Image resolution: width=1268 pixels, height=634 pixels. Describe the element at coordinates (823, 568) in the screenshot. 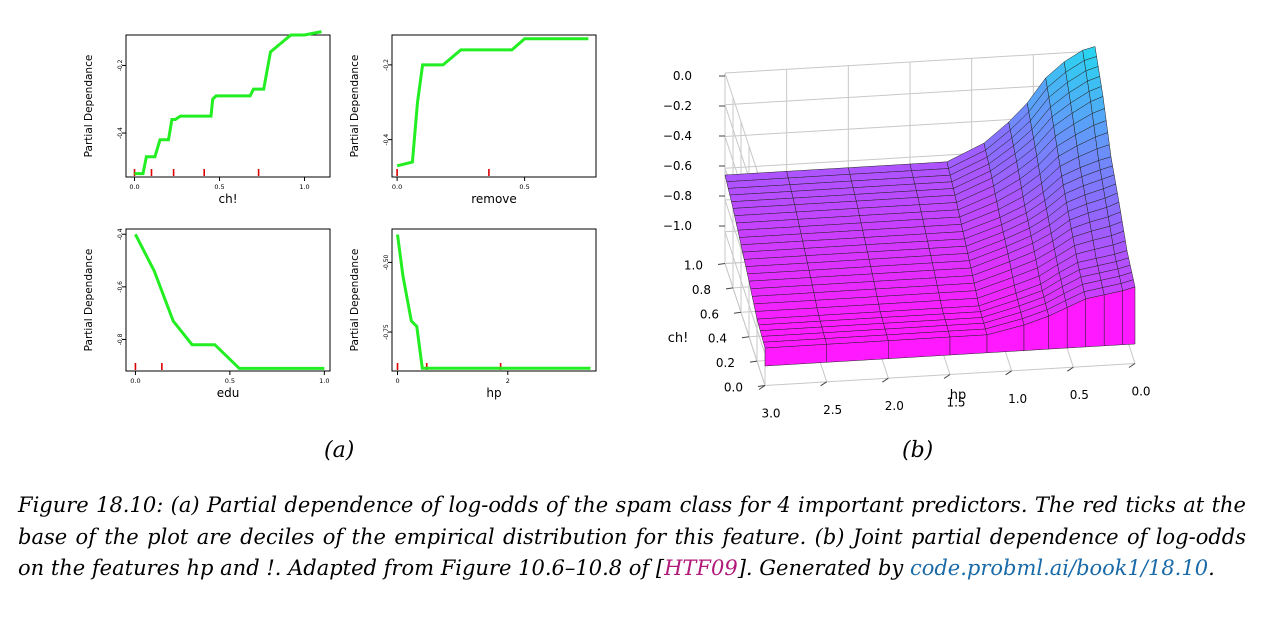

I see `caption-text-2: ]. Generated by` at that location.